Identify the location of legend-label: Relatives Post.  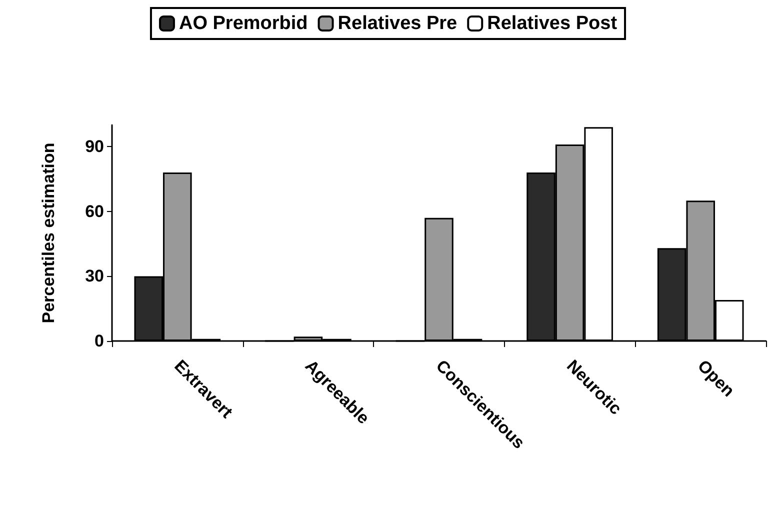
(552, 23).